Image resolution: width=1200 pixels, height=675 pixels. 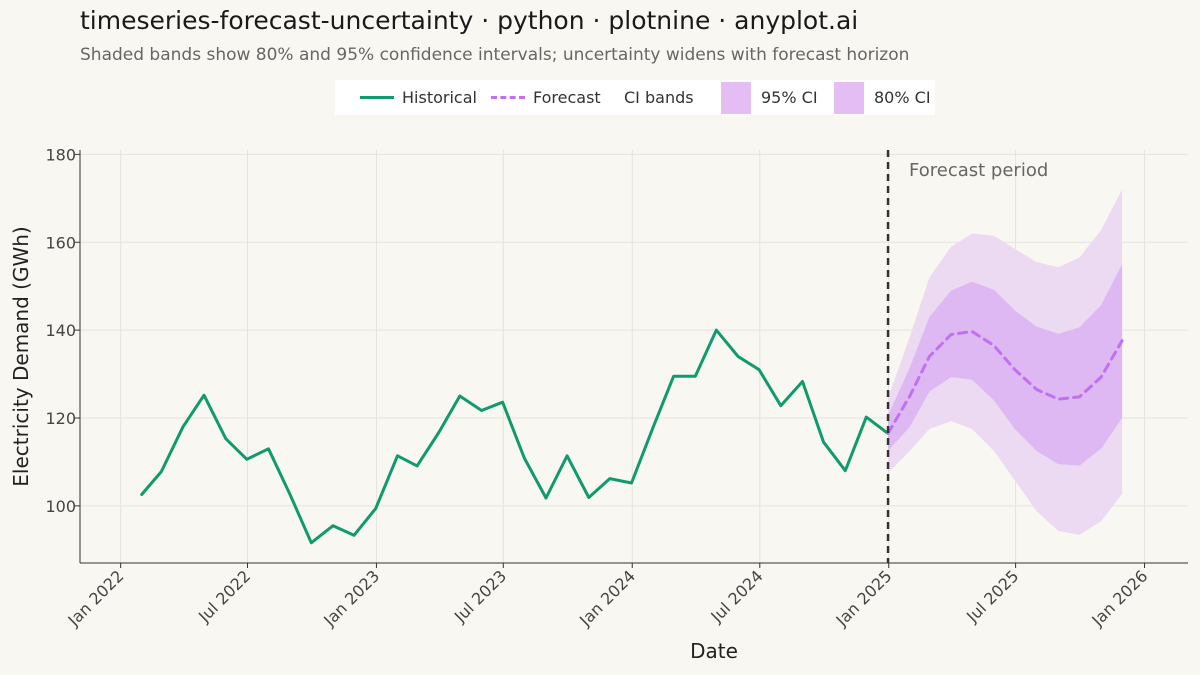 What do you see at coordinates (736, 596) in the screenshot?
I see `x-tick-label: Jul 2024` at bounding box center [736, 596].